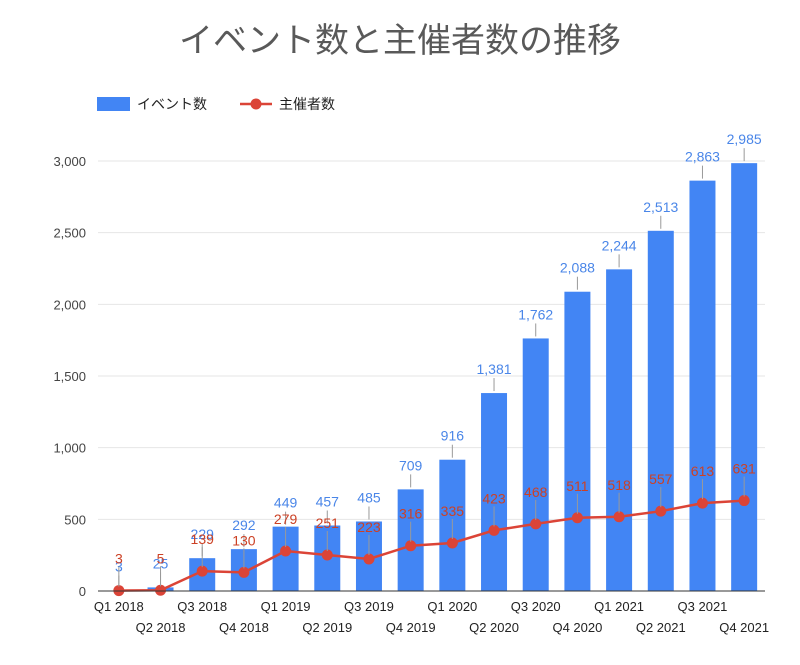  I want to click on bar-value-label: 485, so click(369, 497).